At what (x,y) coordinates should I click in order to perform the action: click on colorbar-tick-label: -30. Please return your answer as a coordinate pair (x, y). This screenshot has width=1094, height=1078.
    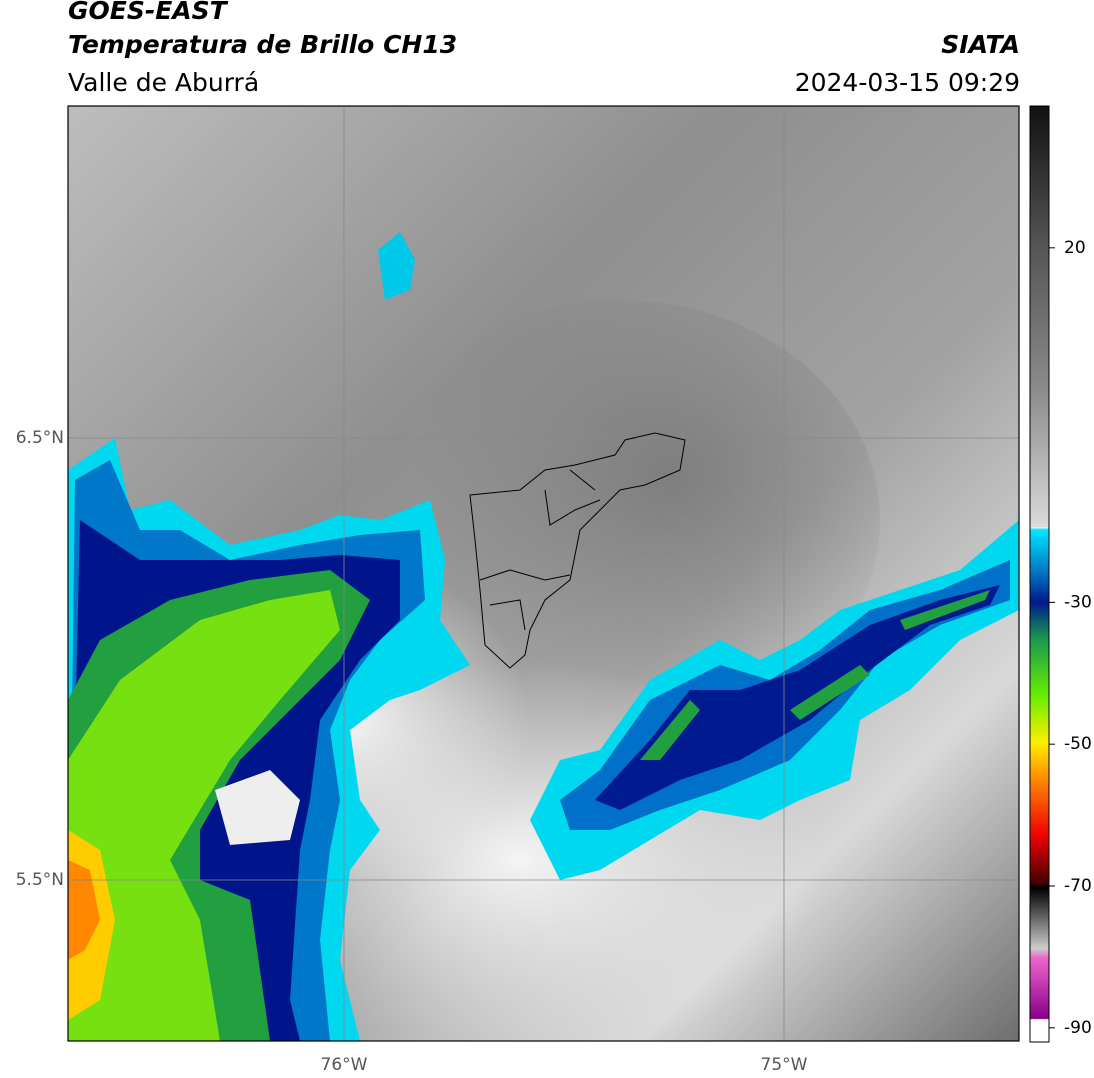
    Looking at the image, I should click on (1078, 602).